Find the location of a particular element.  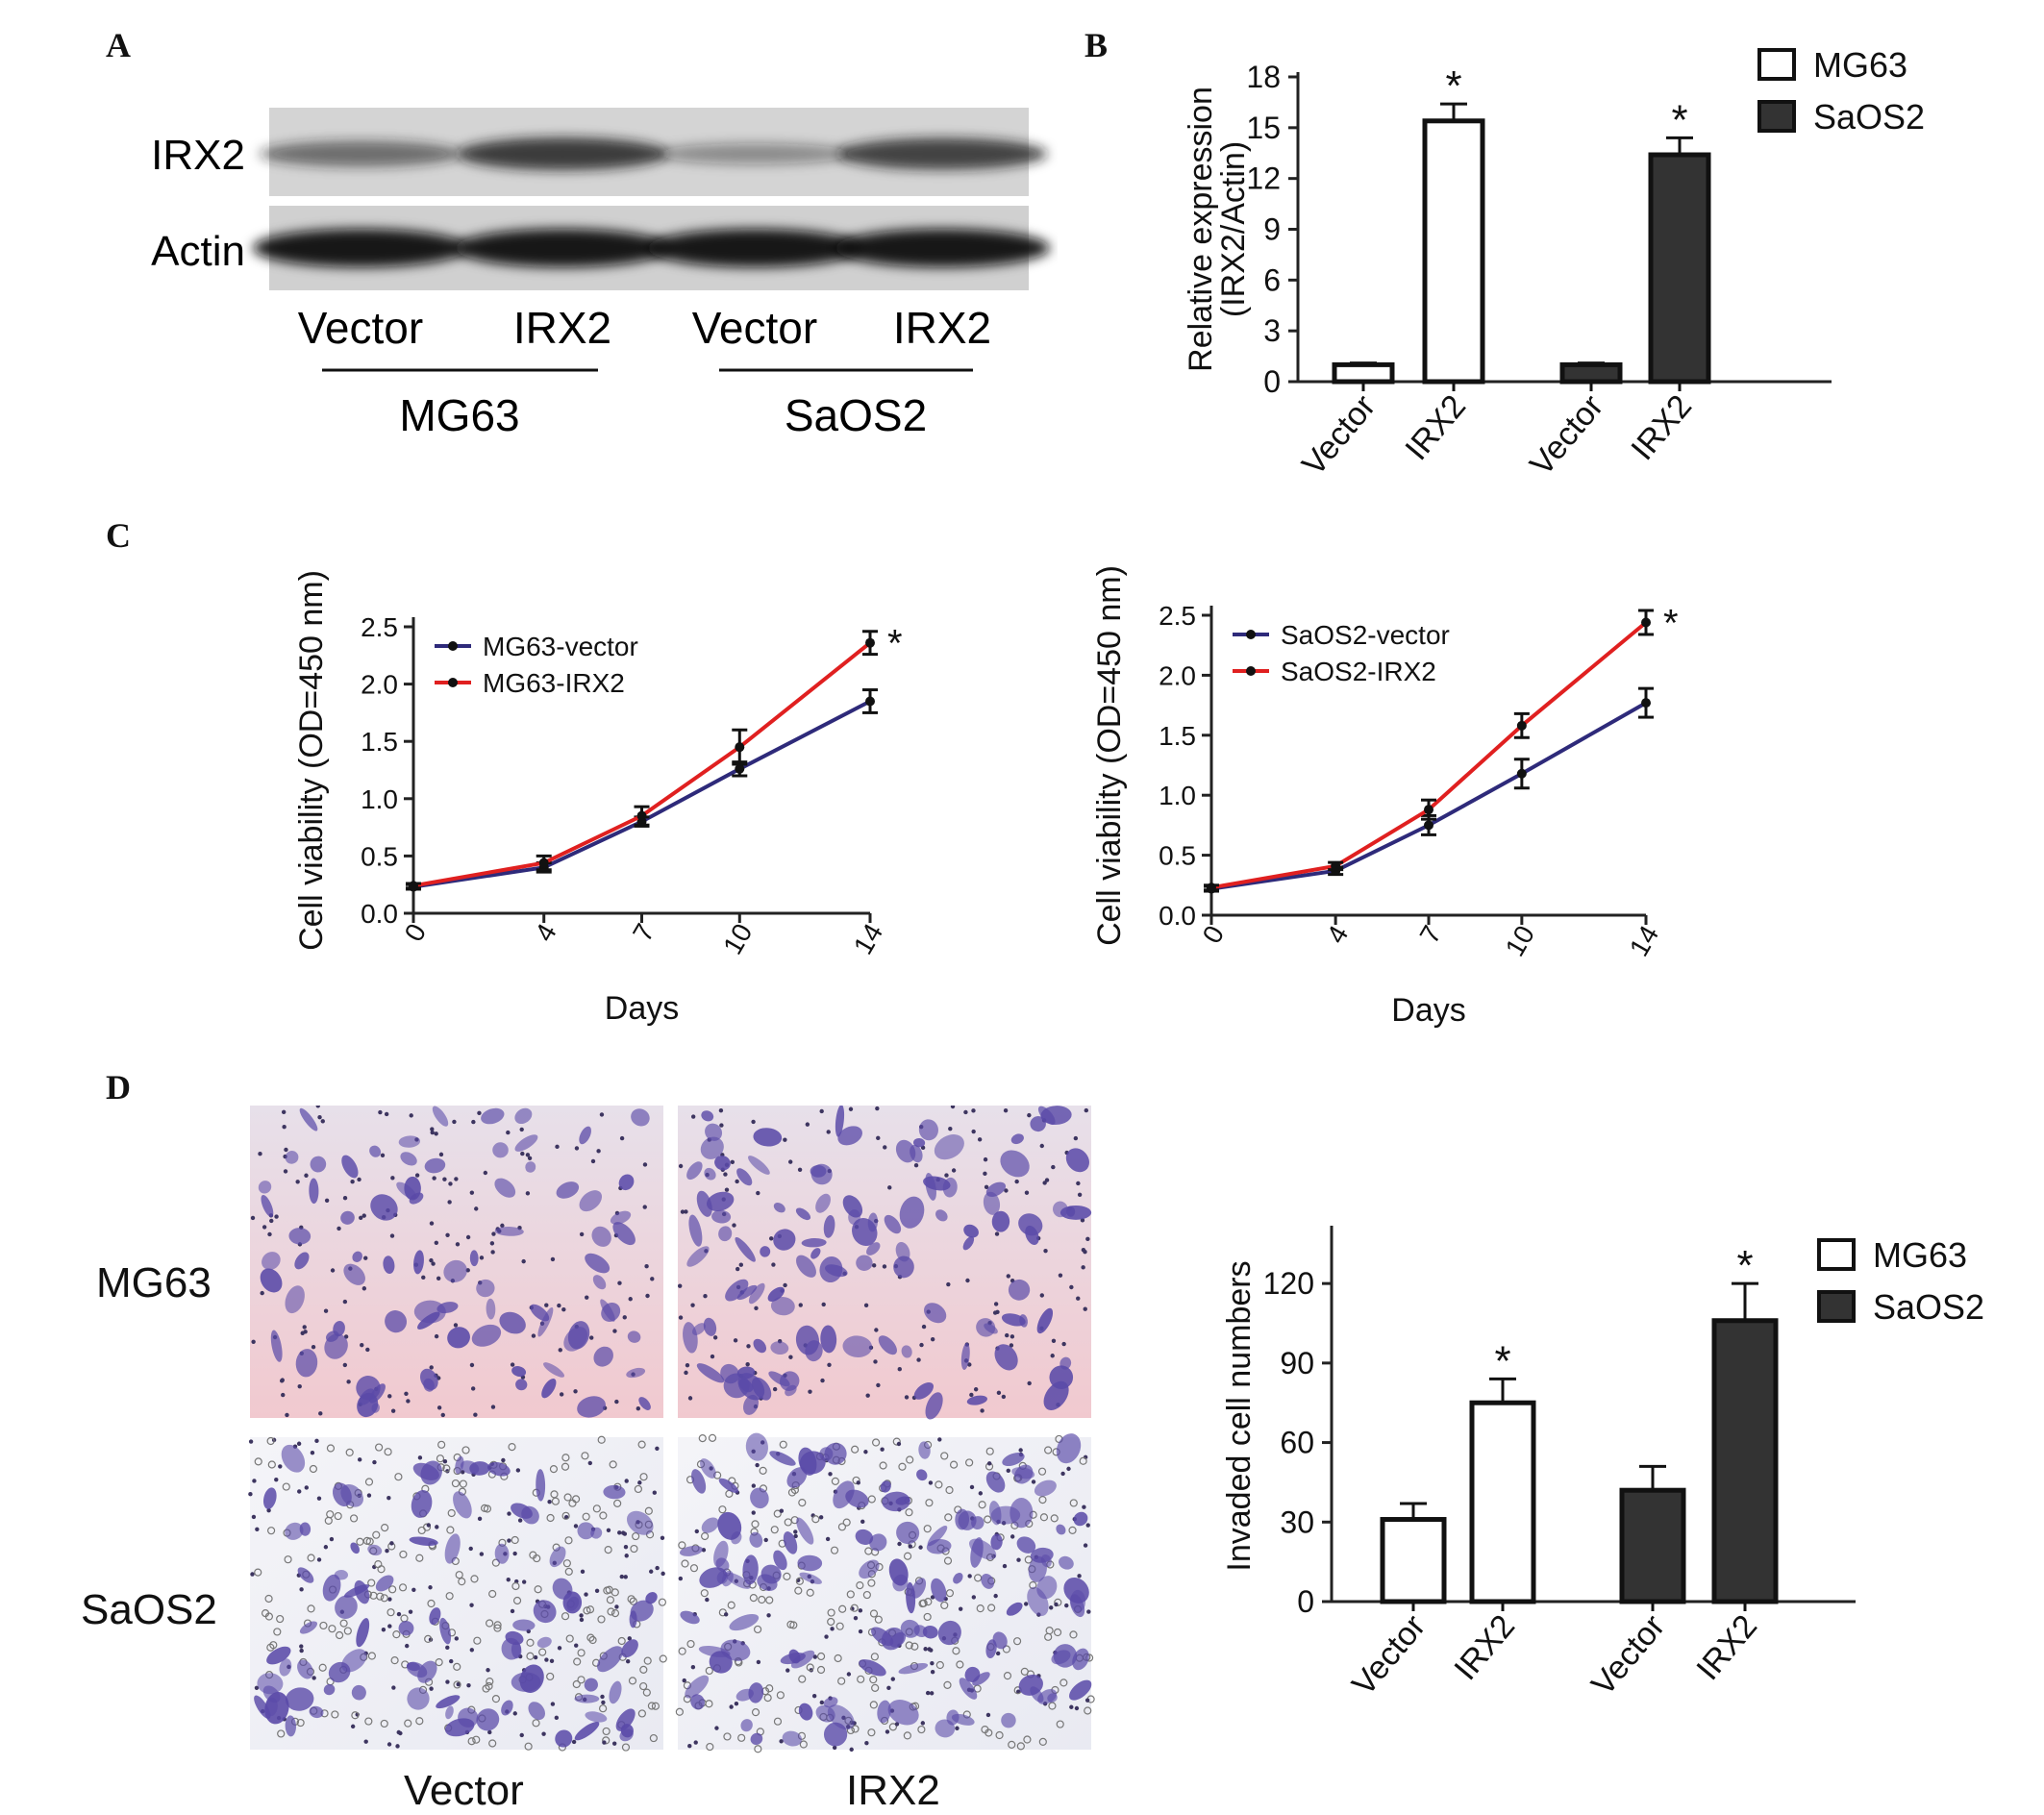

y-tick-label: 1.5 is located at coordinates (379, 742).